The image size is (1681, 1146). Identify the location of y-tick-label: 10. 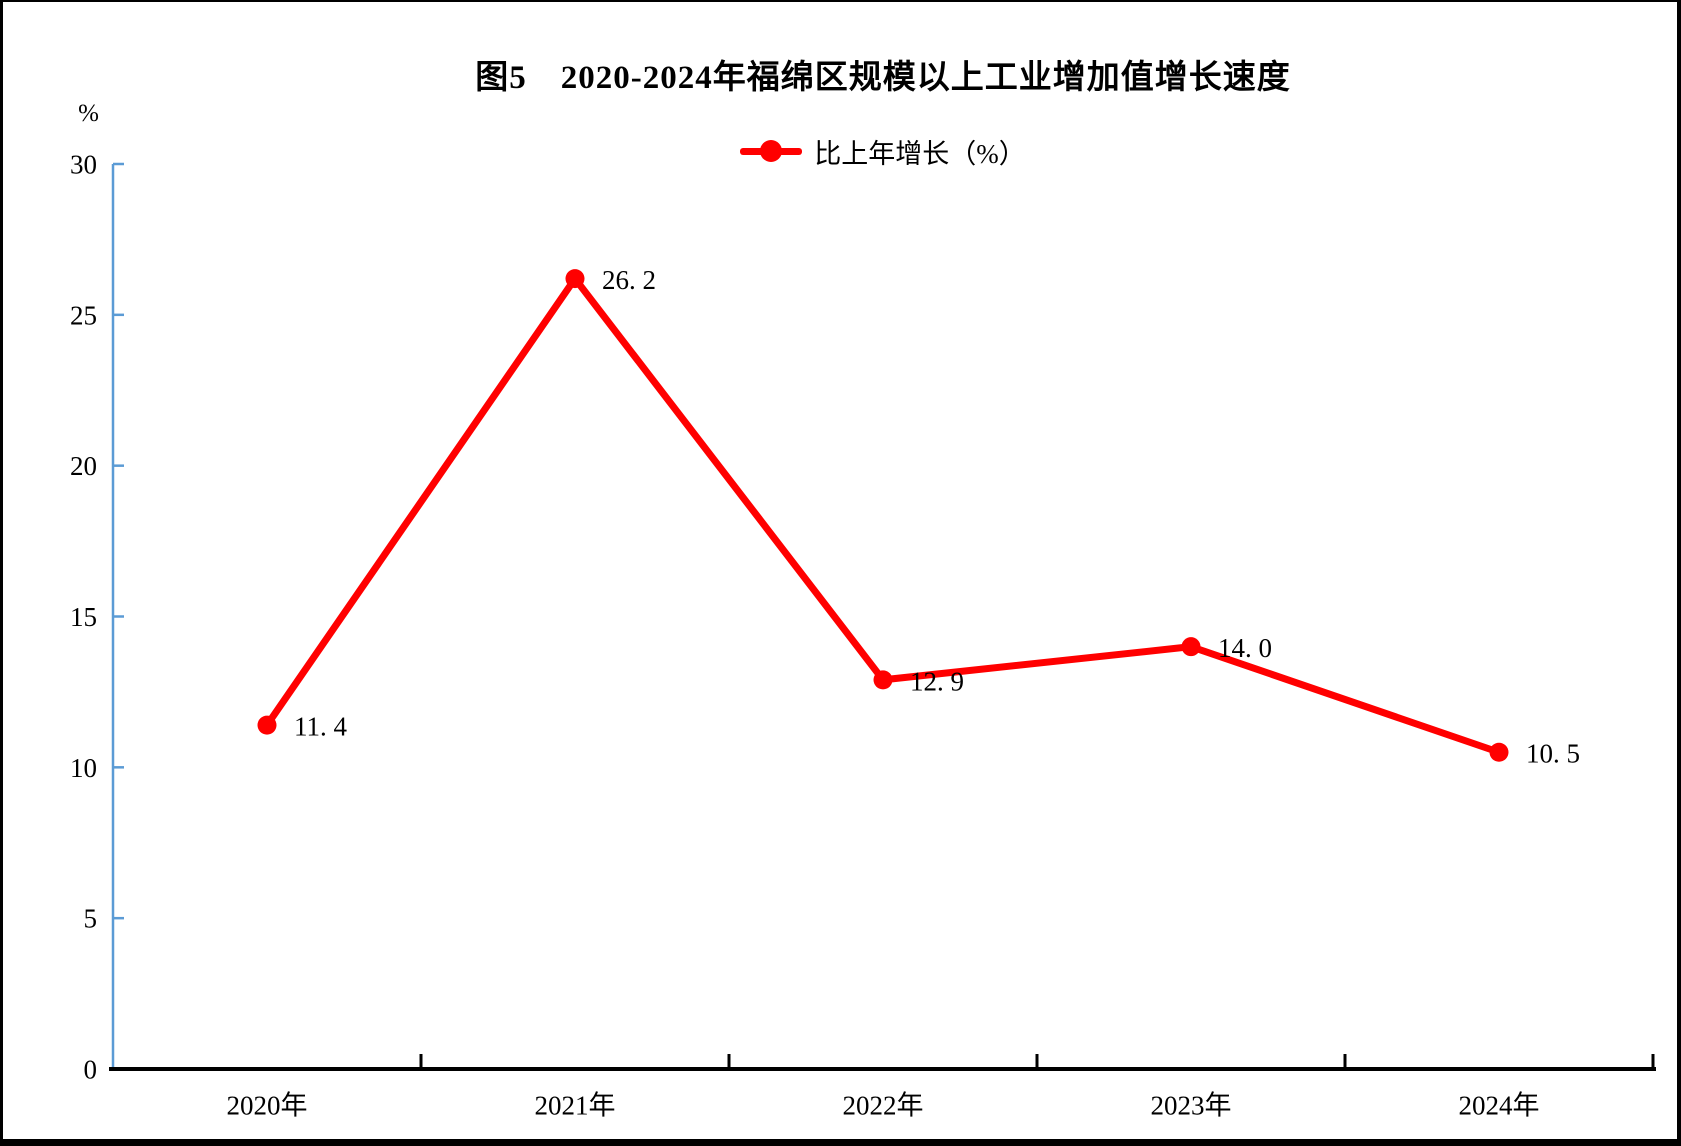
(83, 768).